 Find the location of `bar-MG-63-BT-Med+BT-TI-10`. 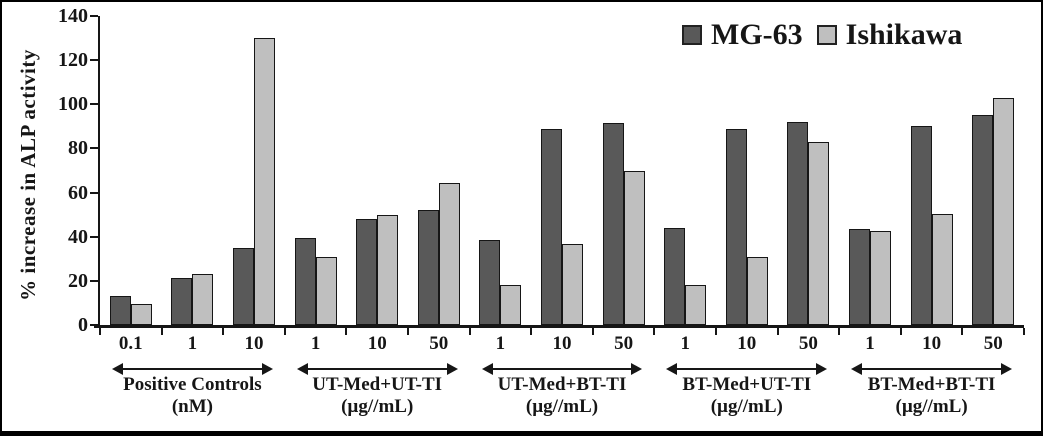

bar-MG-63-BT-Med+BT-TI-10 is located at coordinates (921, 225).